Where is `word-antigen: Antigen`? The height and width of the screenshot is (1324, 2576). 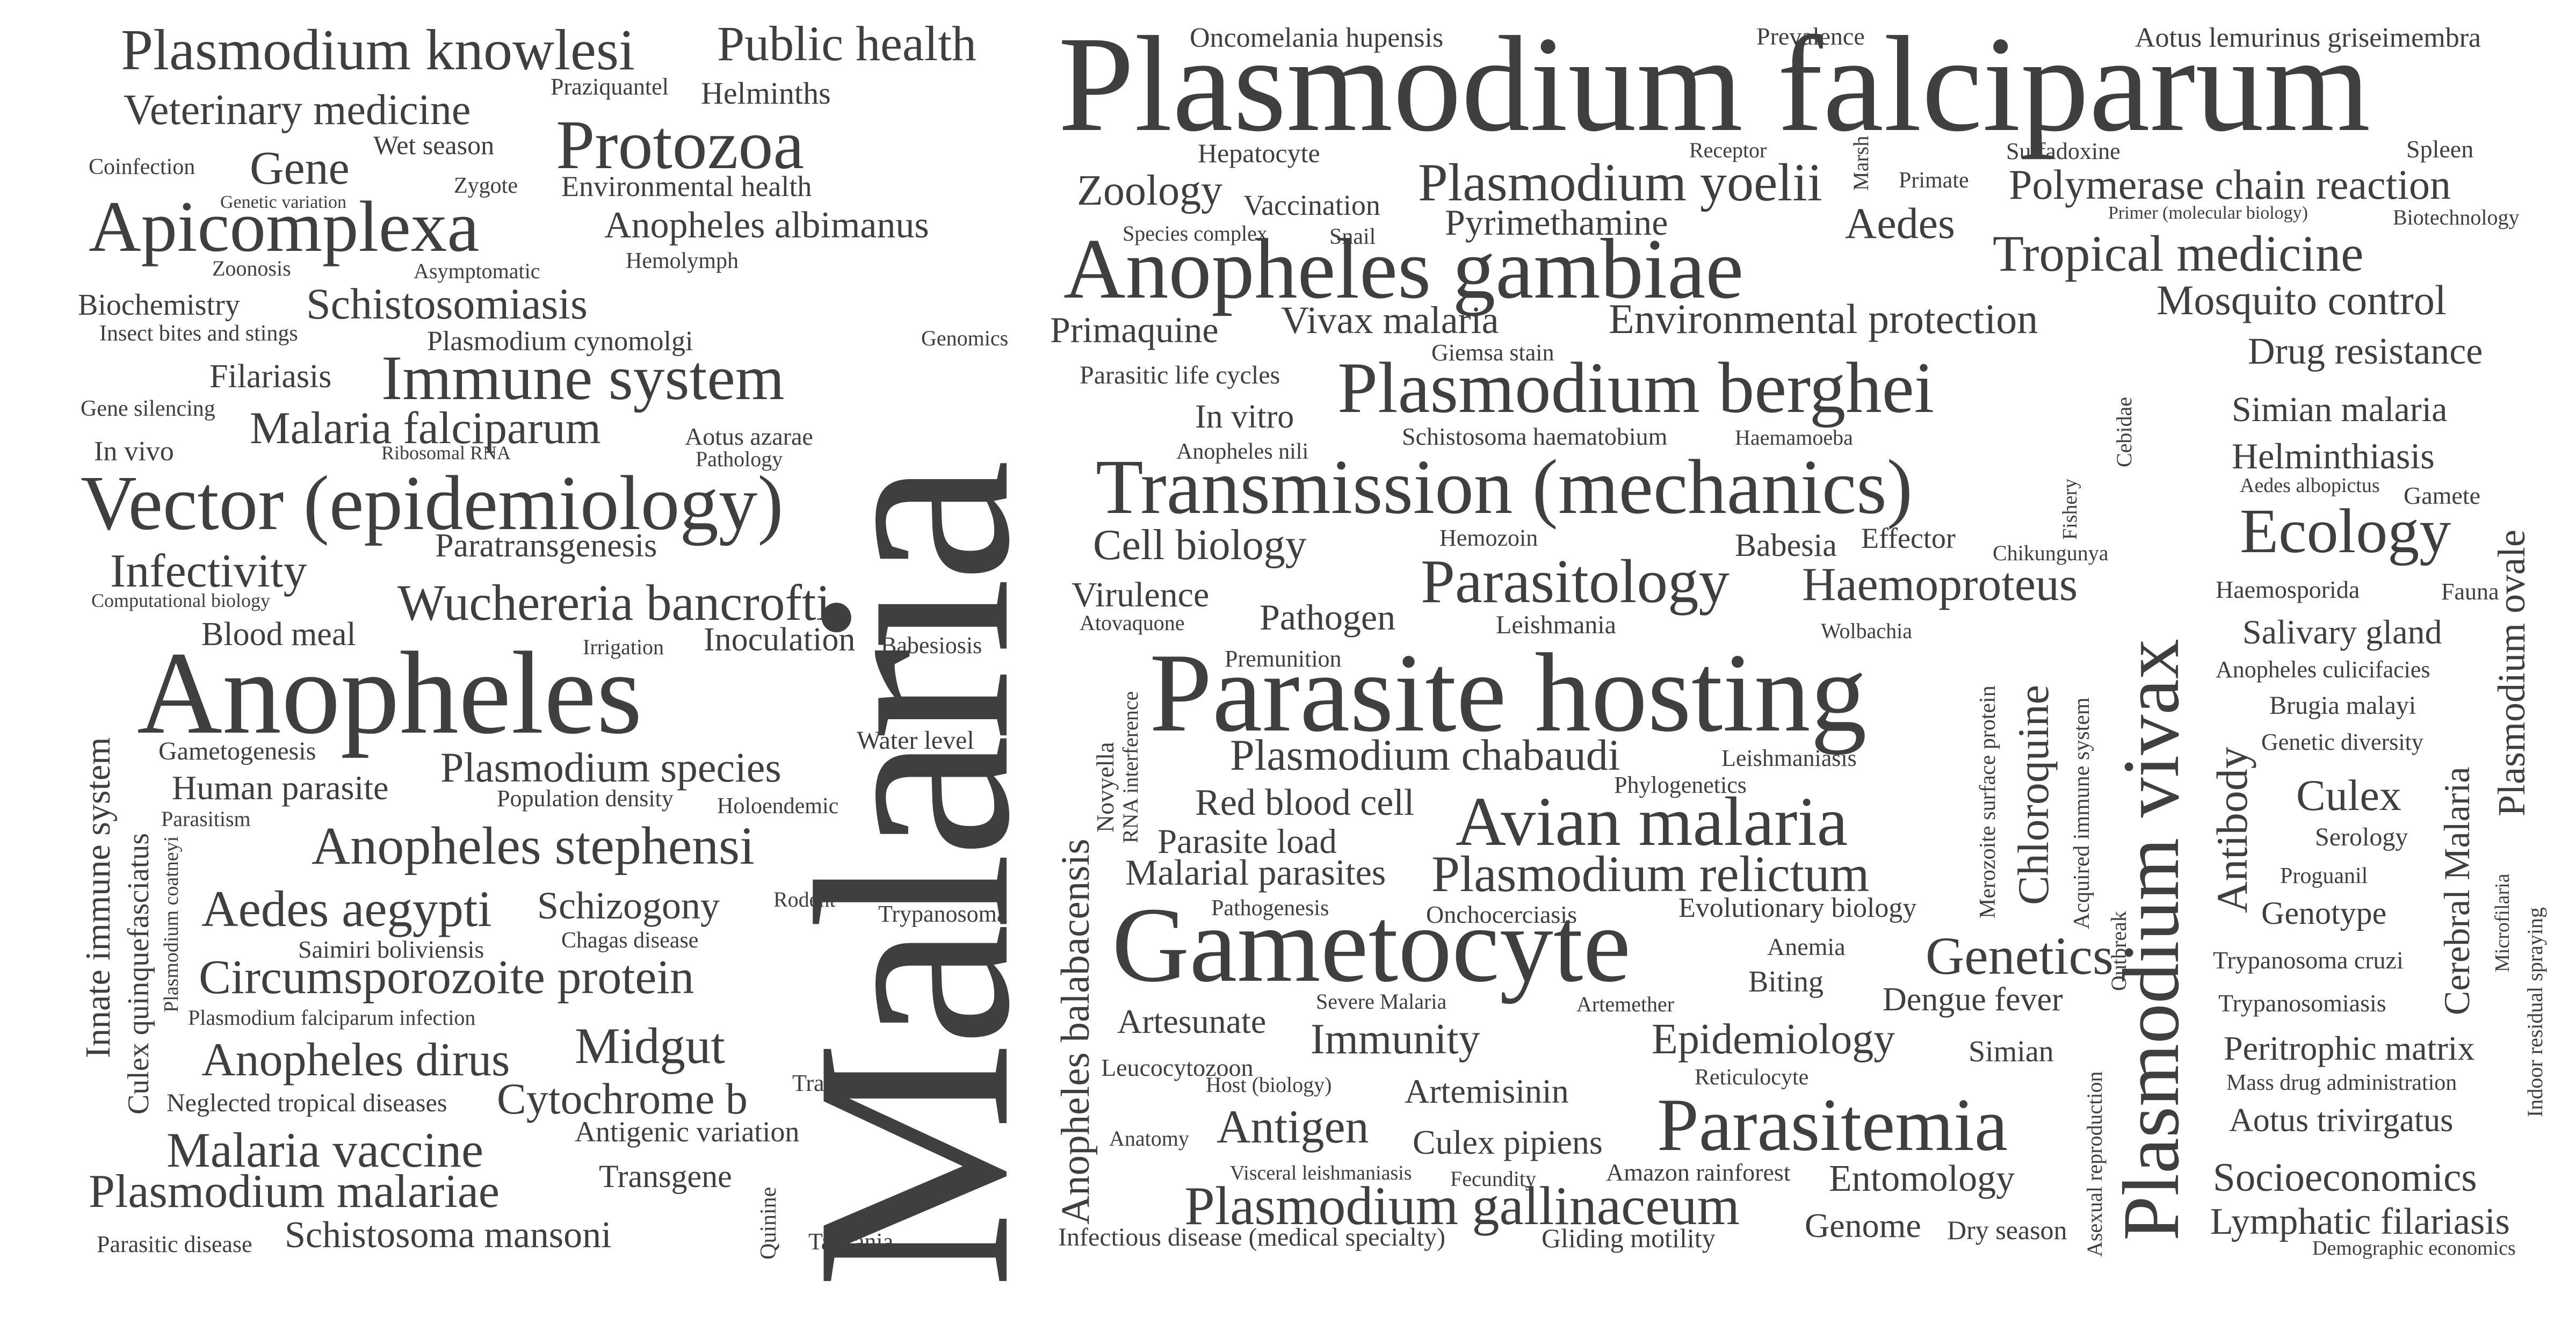
word-antigen: Antigen is located at coordinates (1293, 1127).